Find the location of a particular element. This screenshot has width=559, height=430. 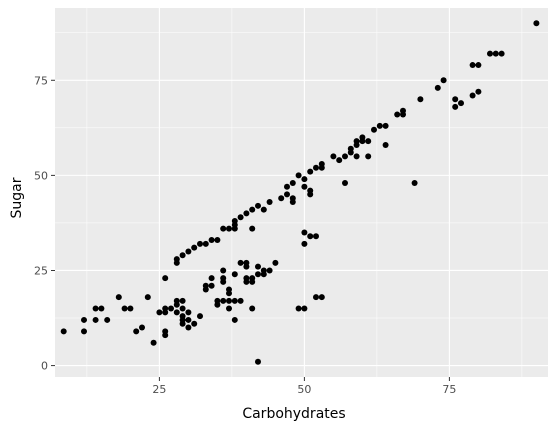

y-axis-title: Sugar is located at coordinates (17, 197).